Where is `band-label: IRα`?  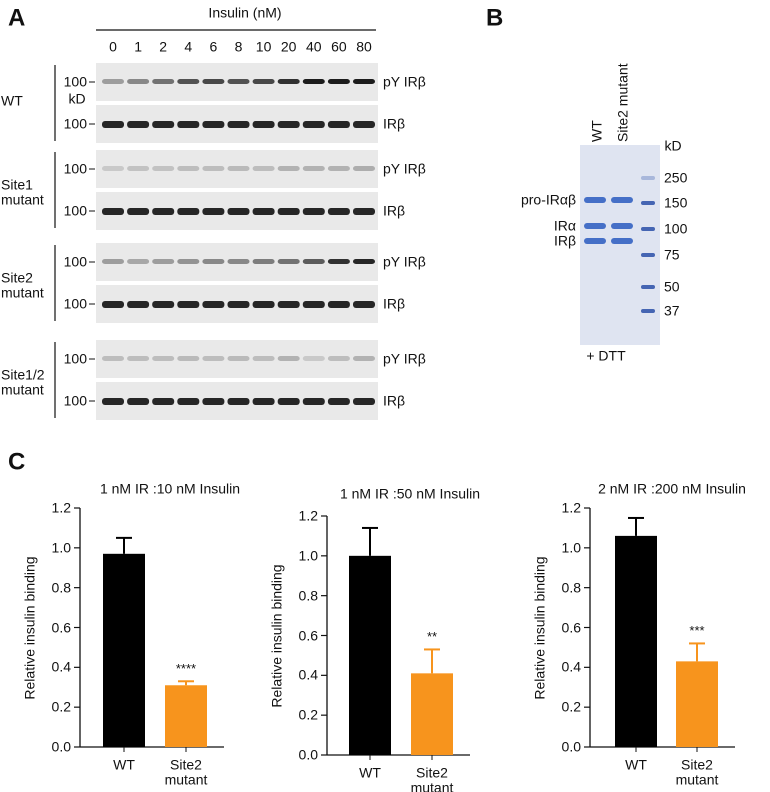 band-label: IRα is located at coordinates (564, 225).